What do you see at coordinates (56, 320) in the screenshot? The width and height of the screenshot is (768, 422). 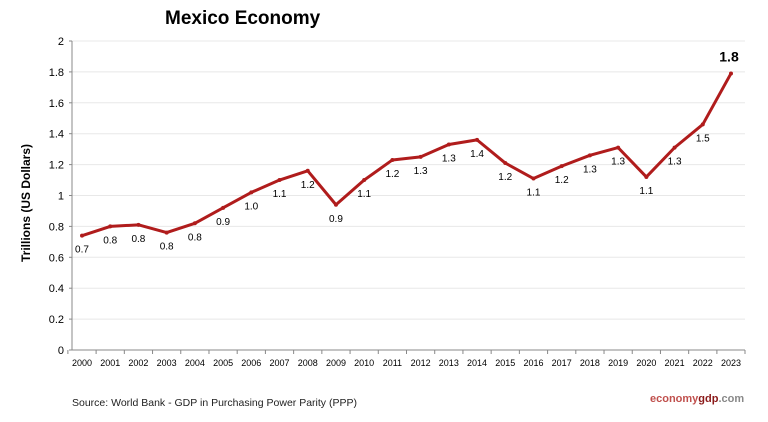 I see `y-tick-label: 0.2` at bounding box center [56, 320].